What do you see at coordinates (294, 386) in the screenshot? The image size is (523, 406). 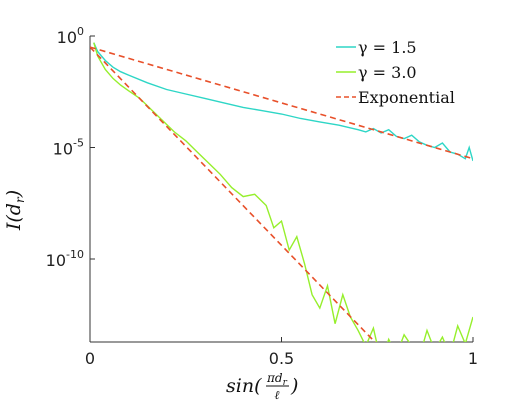 I see `x-axis-label-close: )` at bounding box center [294, 386].